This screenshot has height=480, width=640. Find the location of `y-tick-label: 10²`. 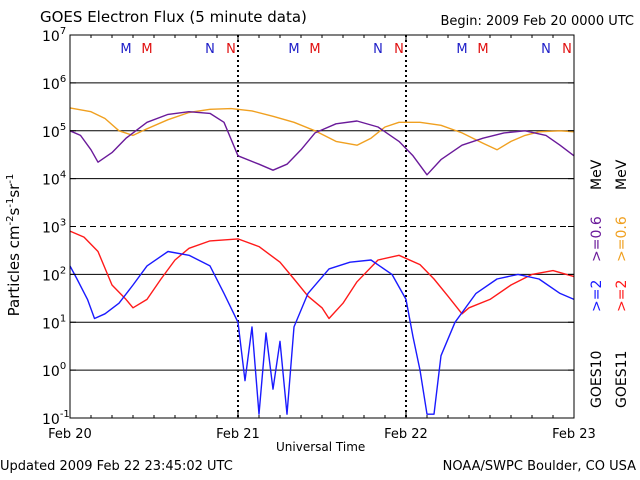

y-tick-label: 10² is located at coordinates (54, 274).